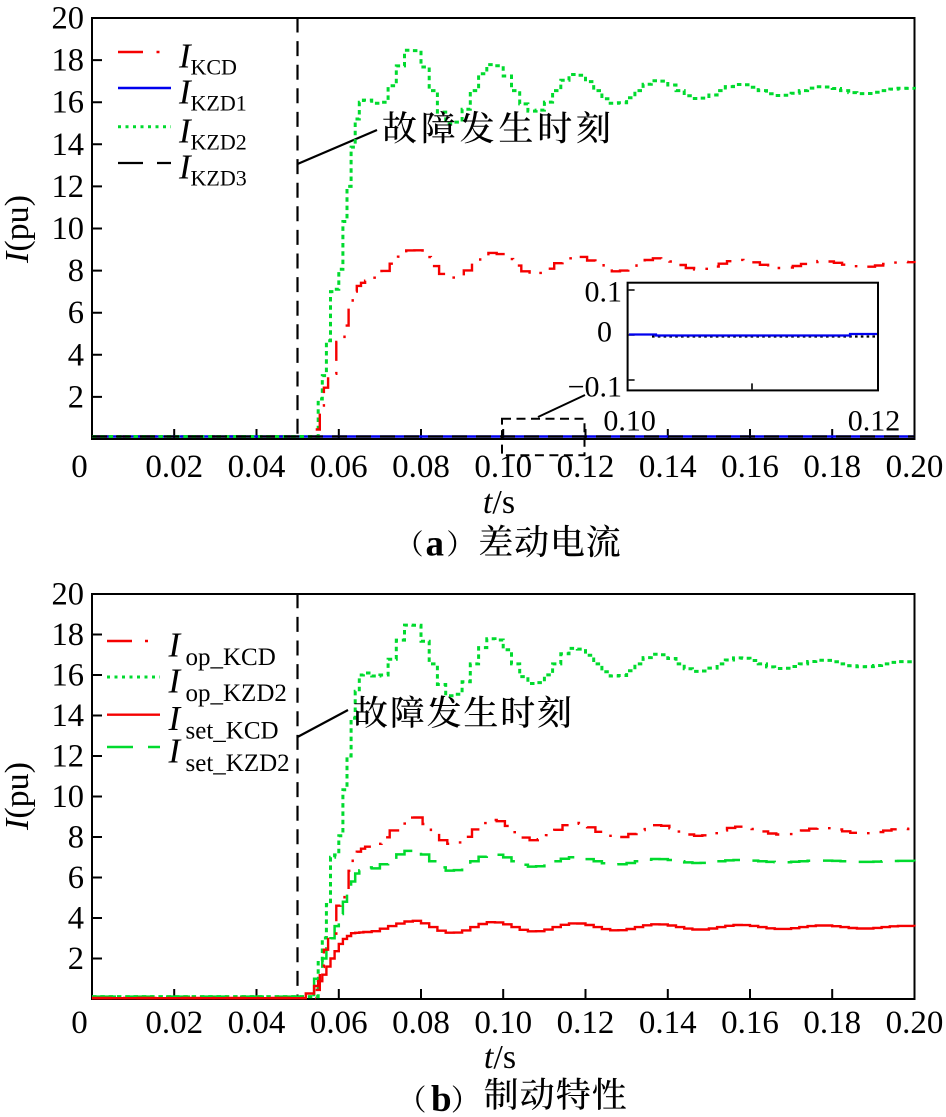 This screenshot has height=1117, width=946. Describe the element at coordinates (604, 292) in the screenshot. I see `svg-text: 0.1` at that location.